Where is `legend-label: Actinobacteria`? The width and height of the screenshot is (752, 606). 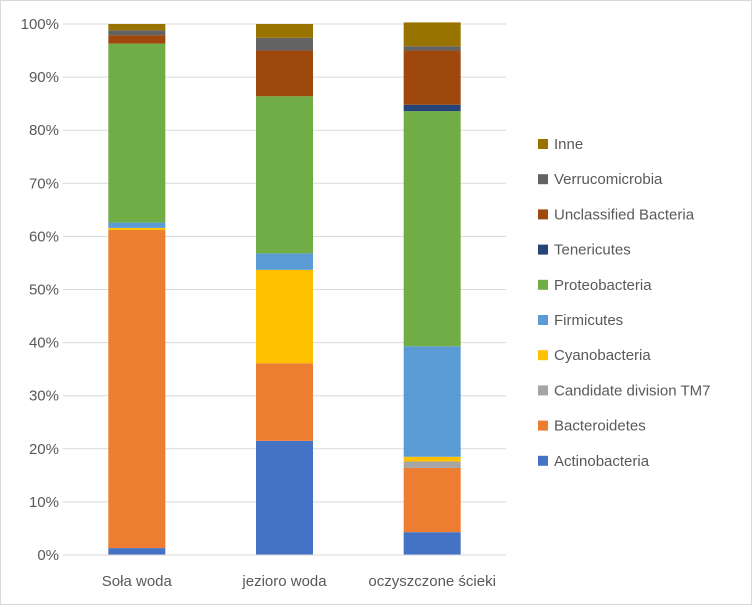
legend-label: Actinobacteria is located at coordinates (602, 461).